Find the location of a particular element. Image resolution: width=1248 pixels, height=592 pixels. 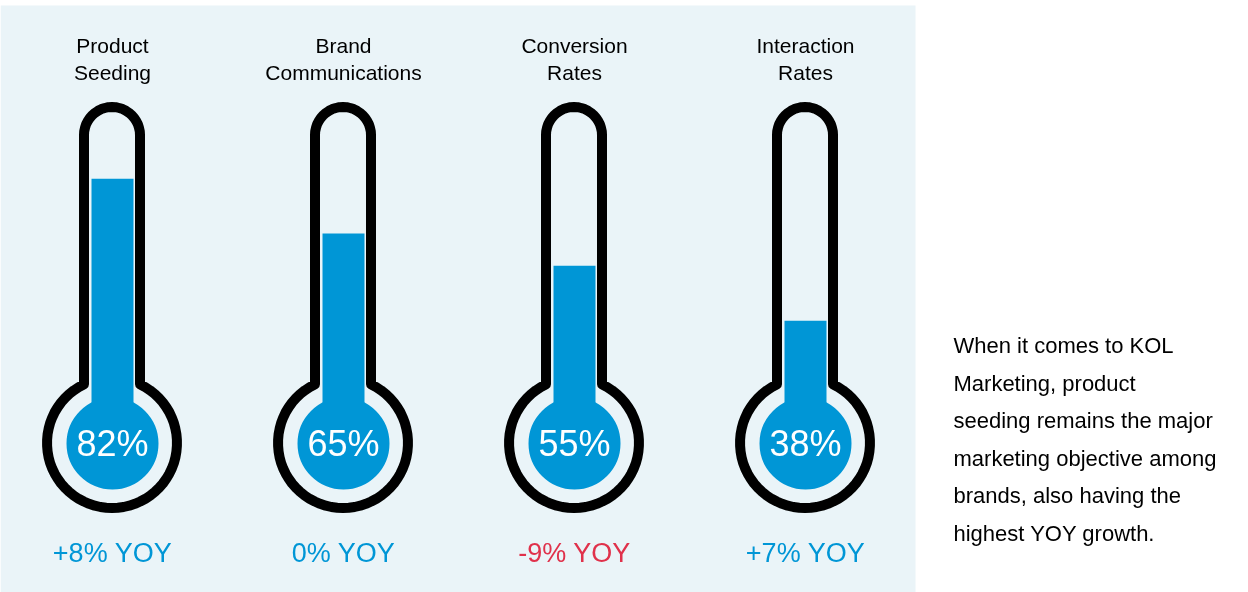

text: -9% YOY is located at coordinates (574, 552).